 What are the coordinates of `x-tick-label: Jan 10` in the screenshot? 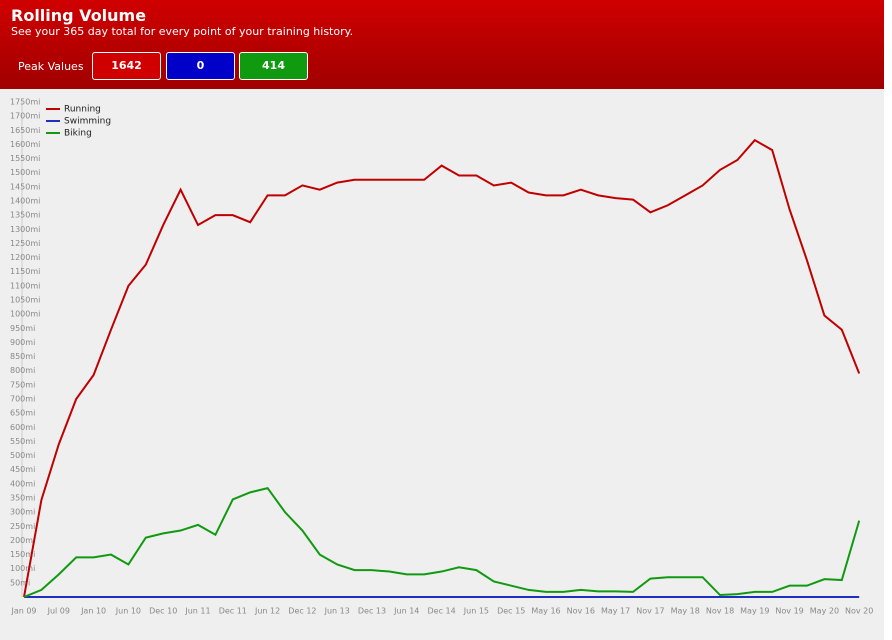 It's located at (93, 611).